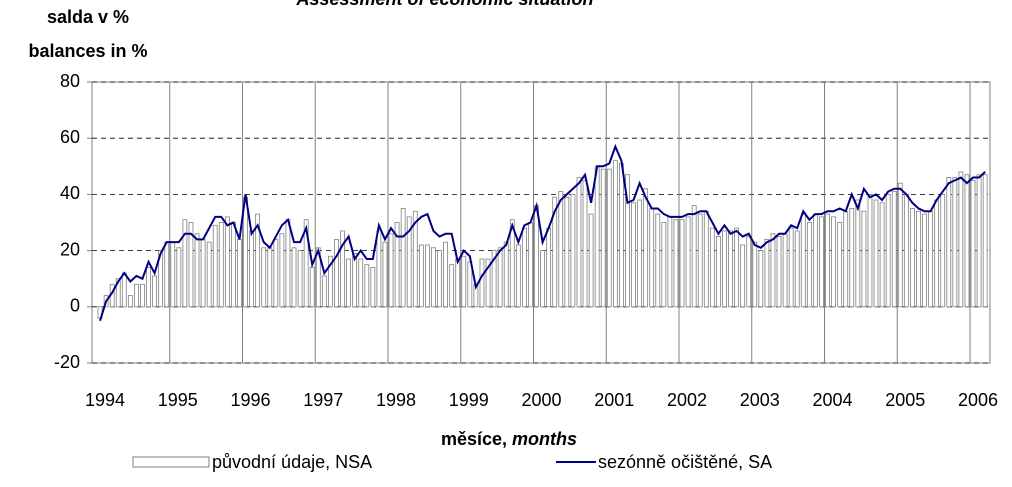 This screenshot has width=1012, height=487. Describe the element at coordinates (396, 400) in the screenshot. I see `x-tick-label: 1998` at that location.